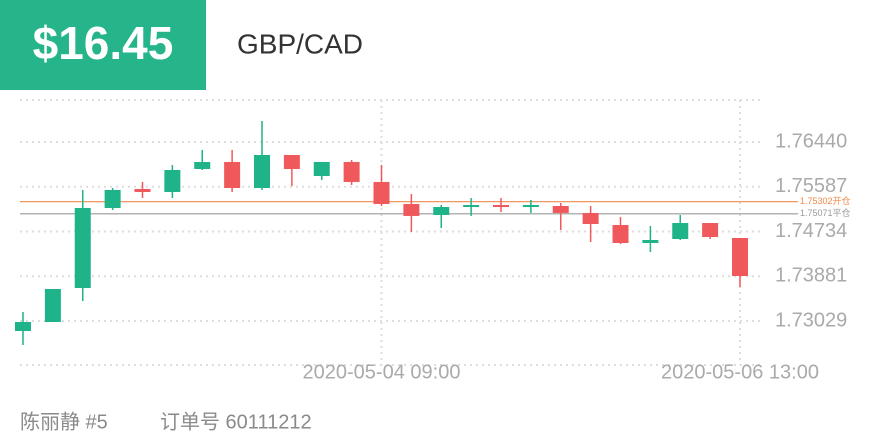 This screenshot has width=880, height=445. What do you see at coordinates (825, 200) in the screenshot?
I see `price-line-label: 1.75302开仓` at bounding box center [825, 200].